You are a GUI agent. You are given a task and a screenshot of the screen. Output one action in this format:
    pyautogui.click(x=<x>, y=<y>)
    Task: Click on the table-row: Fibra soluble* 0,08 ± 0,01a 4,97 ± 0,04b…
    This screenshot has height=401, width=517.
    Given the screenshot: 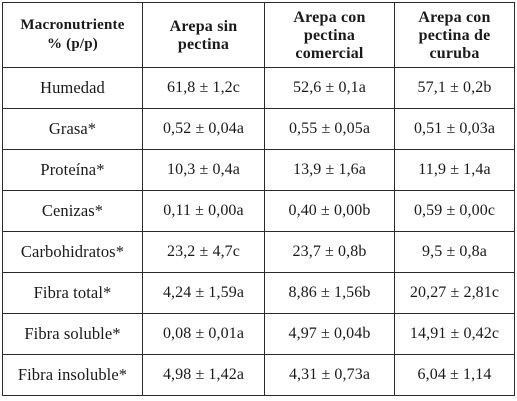 What is the action you would take?
    pyautogui.click(x=258, y=334)
    